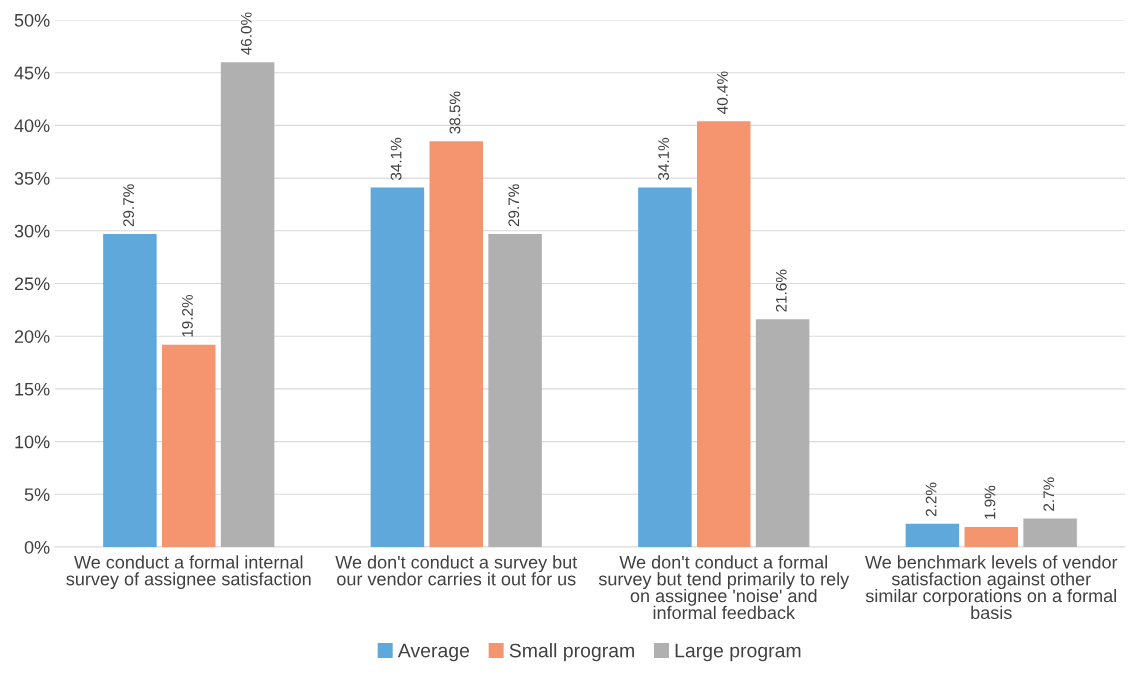 This screenshot has width=1134, height=682. Describe the element at coordinates (37, 495) in the screenshot. I see `y-tick-label: 5%` at that location.